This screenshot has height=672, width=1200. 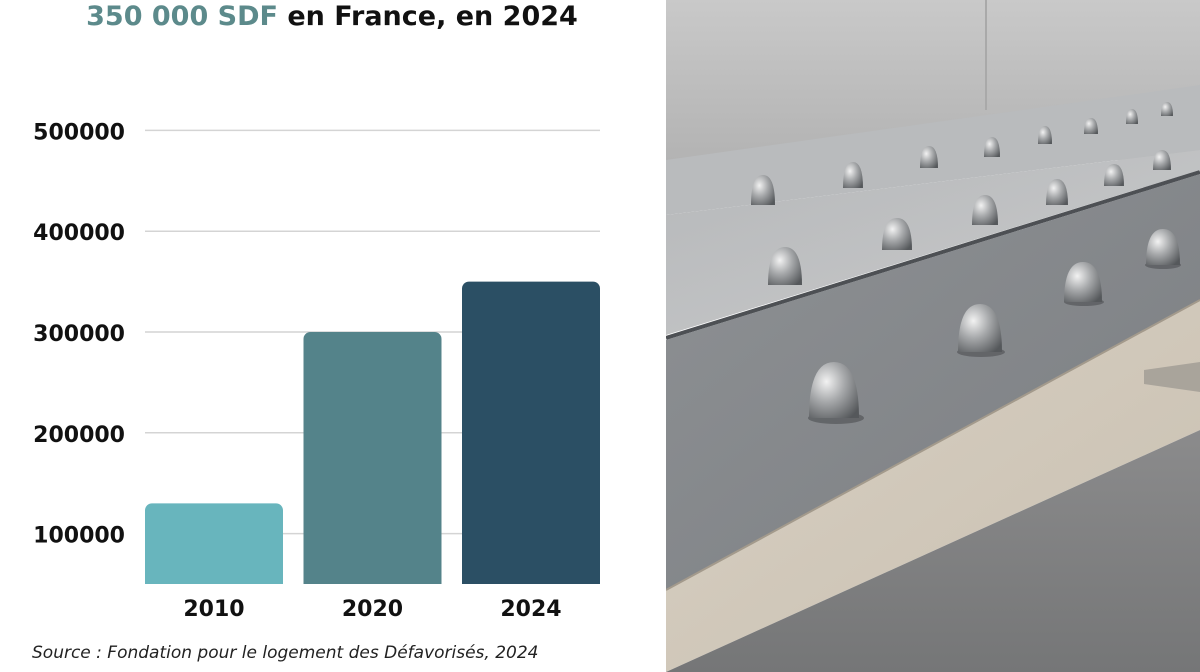 I want to click on y-tick-label: 100000, so click(x=79, y=536).